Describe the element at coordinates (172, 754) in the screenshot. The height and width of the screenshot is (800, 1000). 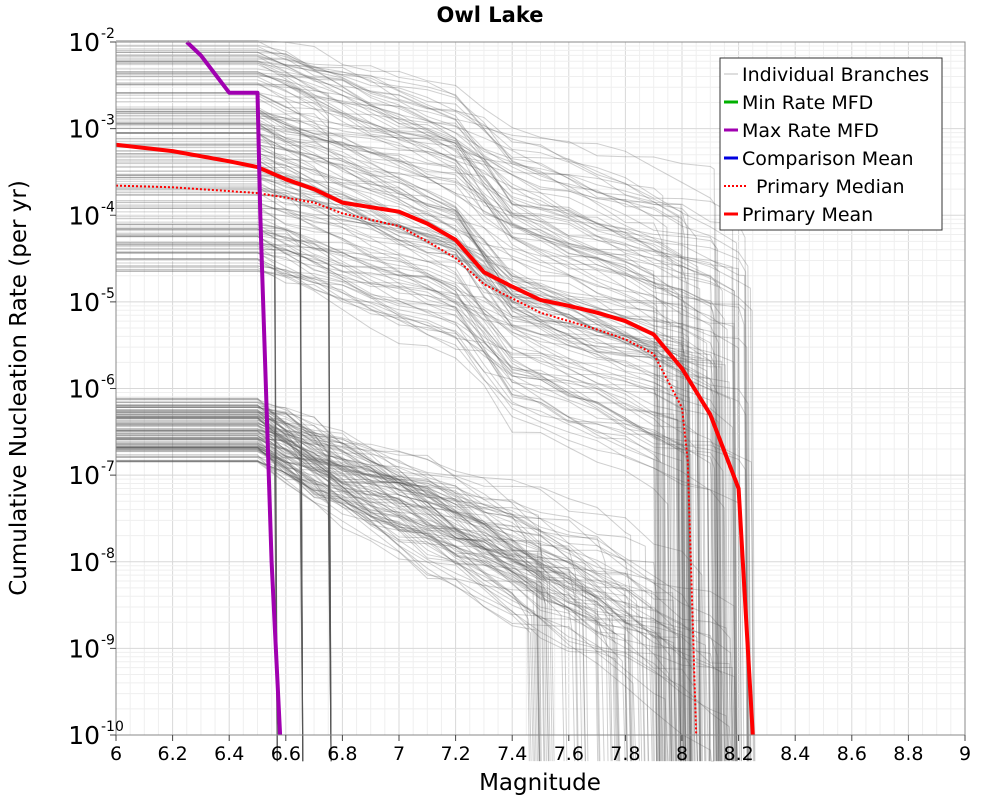
I see `x-tick-label: 6.2` at that location.